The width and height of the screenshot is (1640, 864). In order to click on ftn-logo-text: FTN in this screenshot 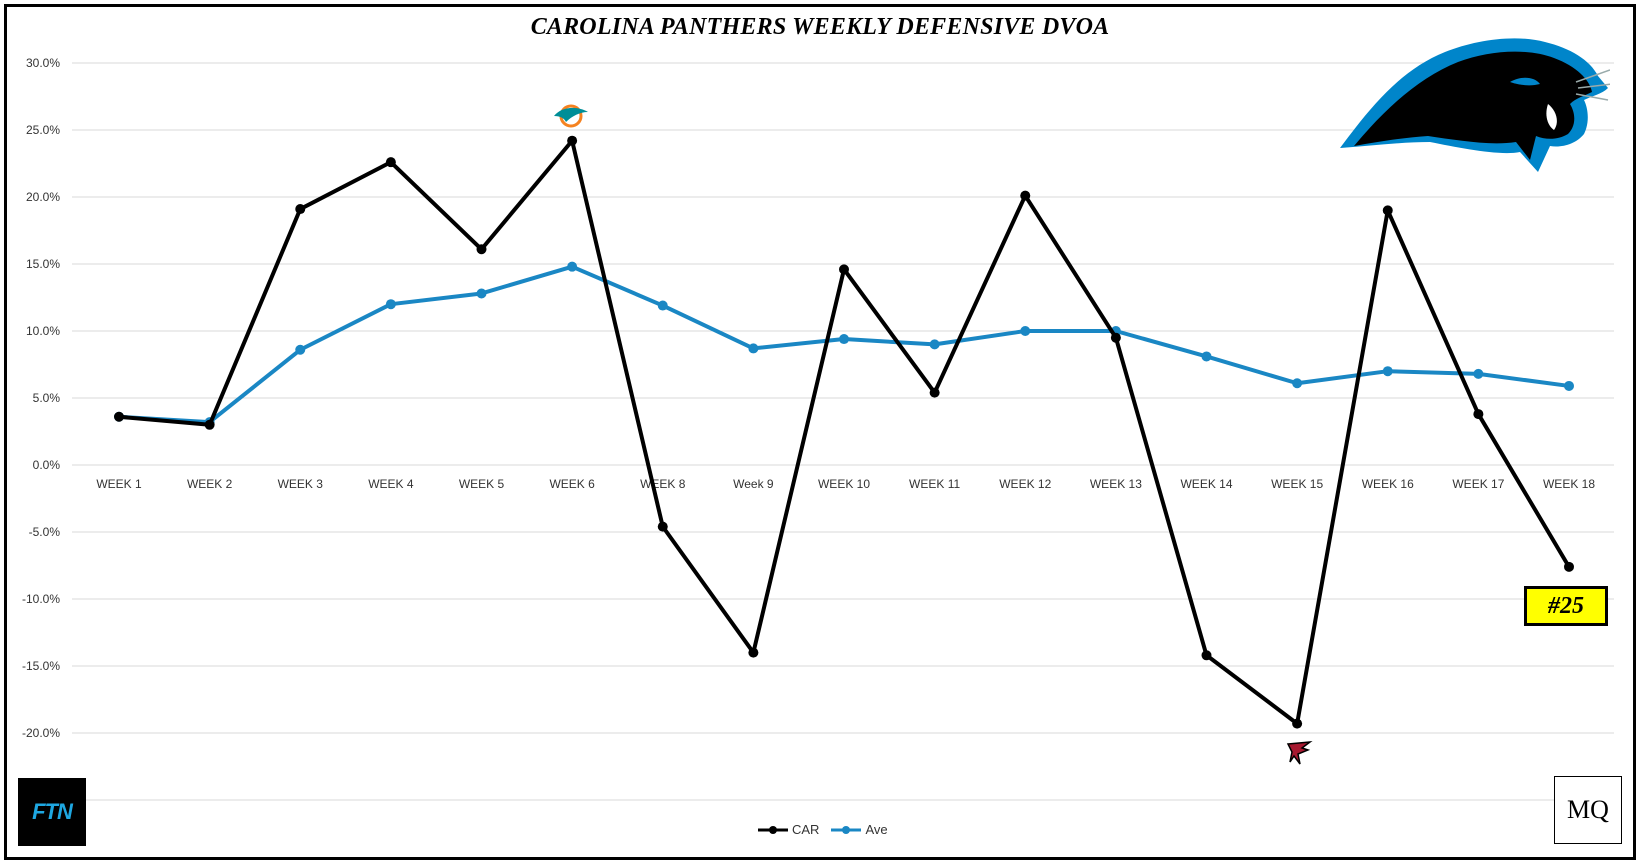, I will do `click(52, 811)`.